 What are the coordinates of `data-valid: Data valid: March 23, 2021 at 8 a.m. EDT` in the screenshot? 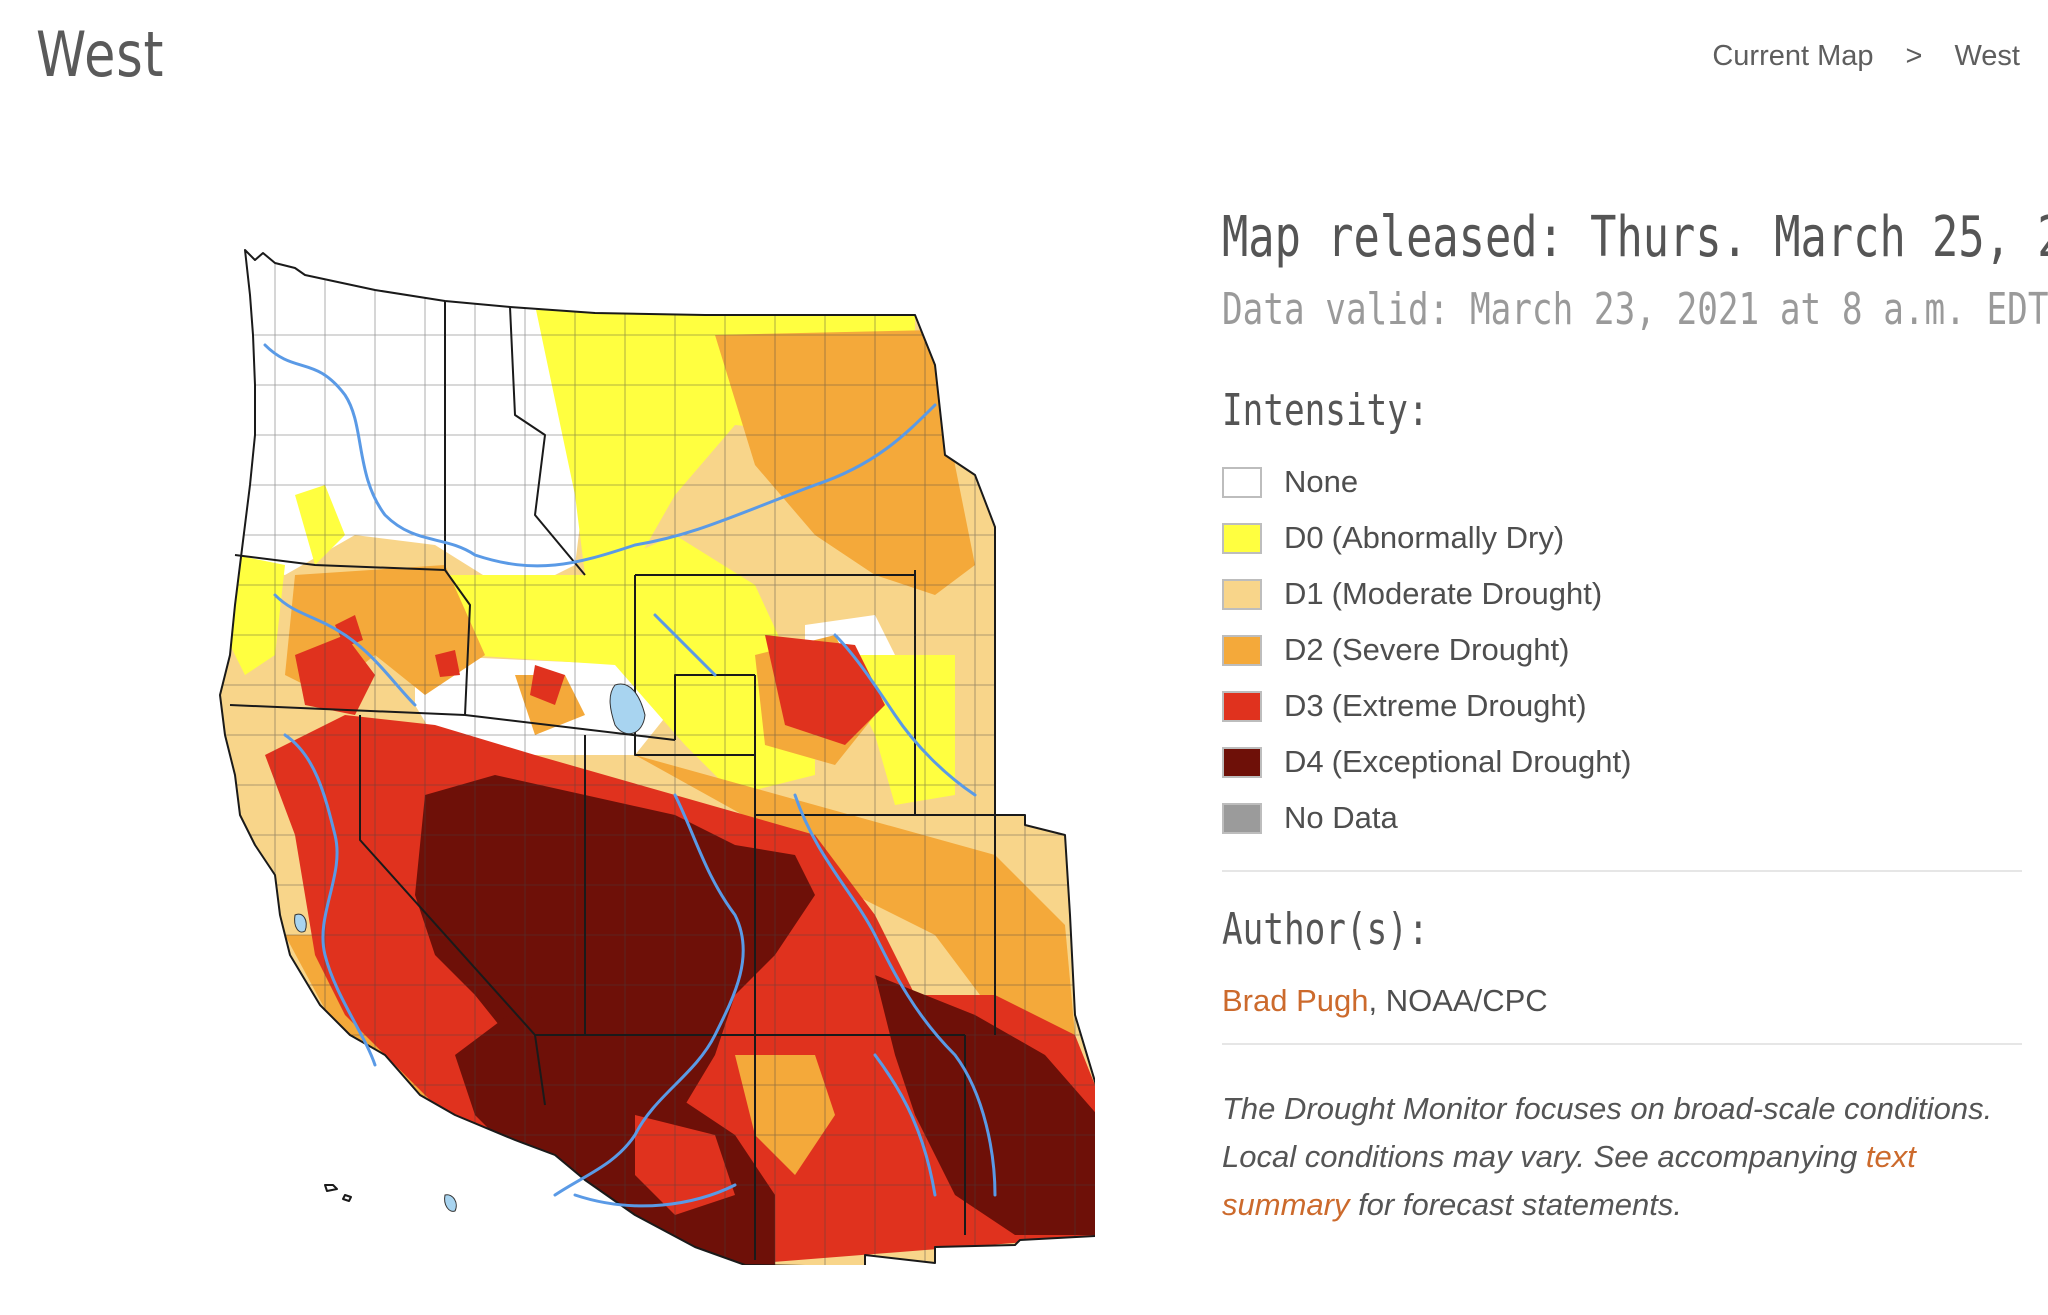 It's located at (1635, 309).